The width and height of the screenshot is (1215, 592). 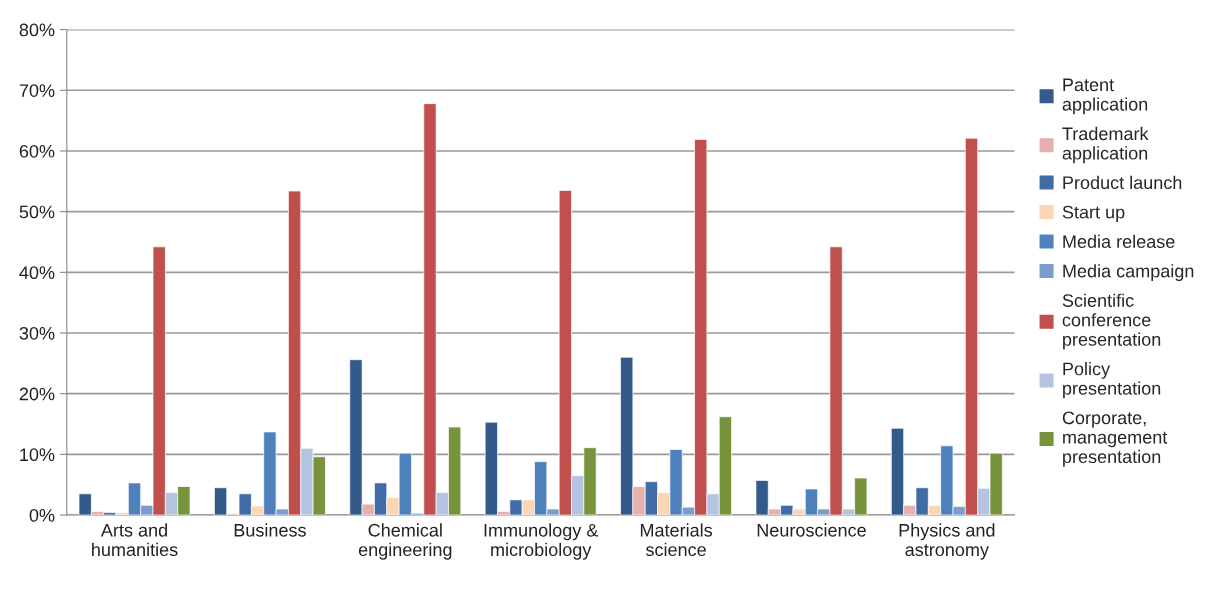 What do you see at coordinates (1122, 182) in the screenshot?
I see `legend-label: Product launch` at bounding box center [1122, 182].